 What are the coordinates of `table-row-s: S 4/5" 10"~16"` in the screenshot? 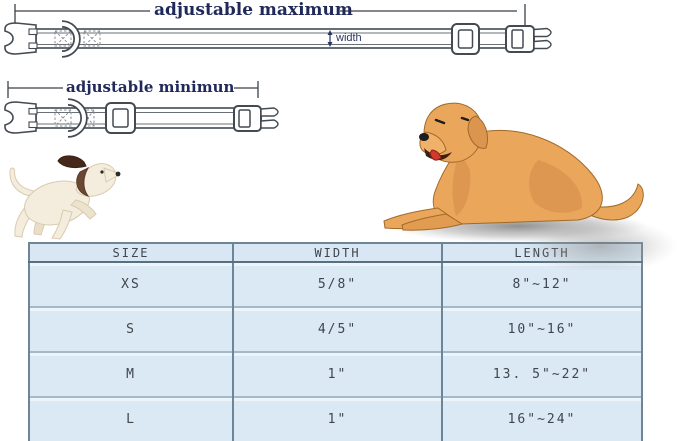 It's located at (335, 329).